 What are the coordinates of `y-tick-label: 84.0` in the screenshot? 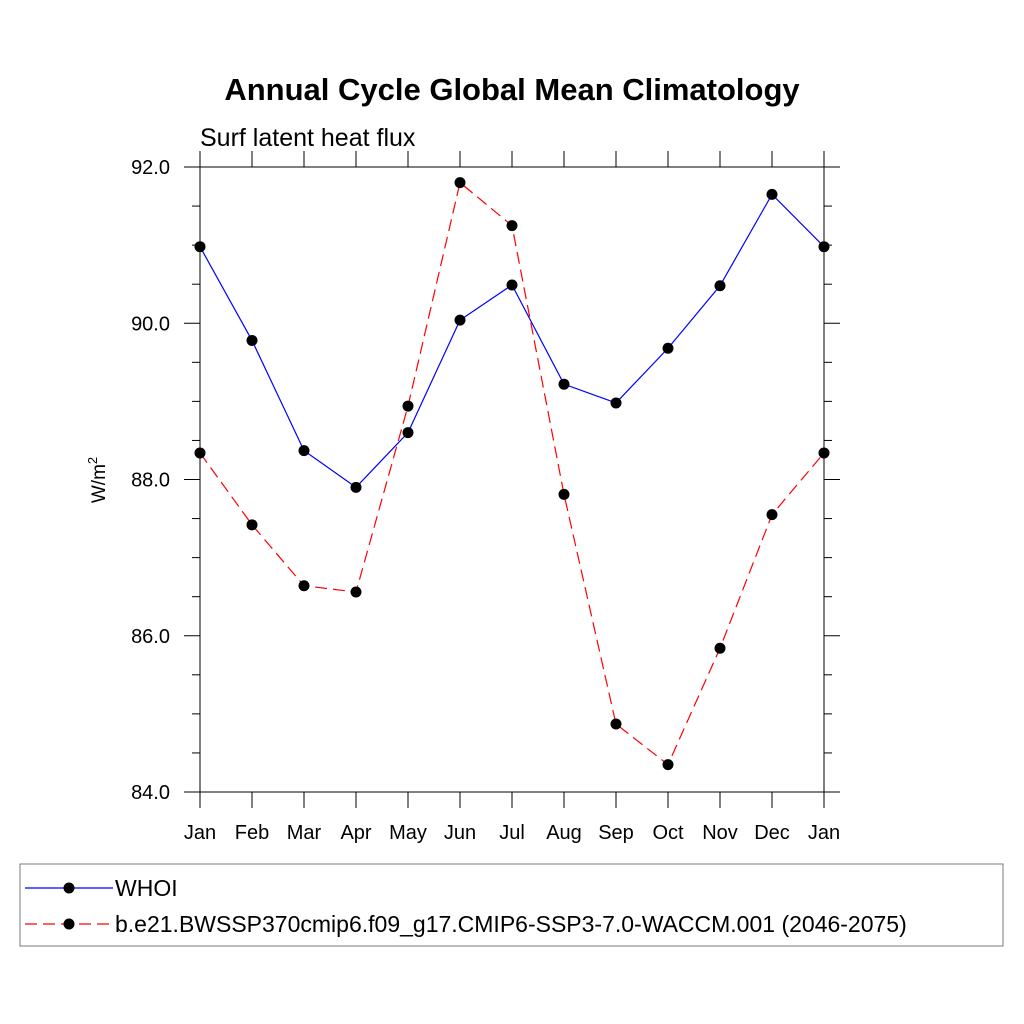 It's located at (150, 793).